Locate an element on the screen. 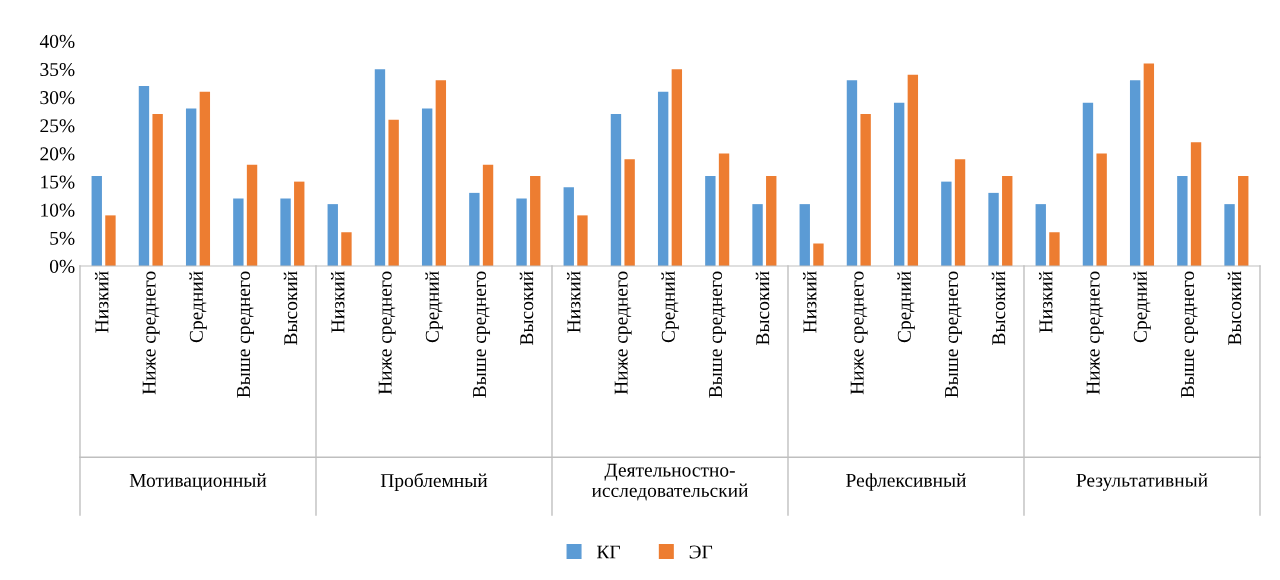 The image size is (1280, 580). text: Деятельностно- исследовательский is located at coordinates (670, 482).